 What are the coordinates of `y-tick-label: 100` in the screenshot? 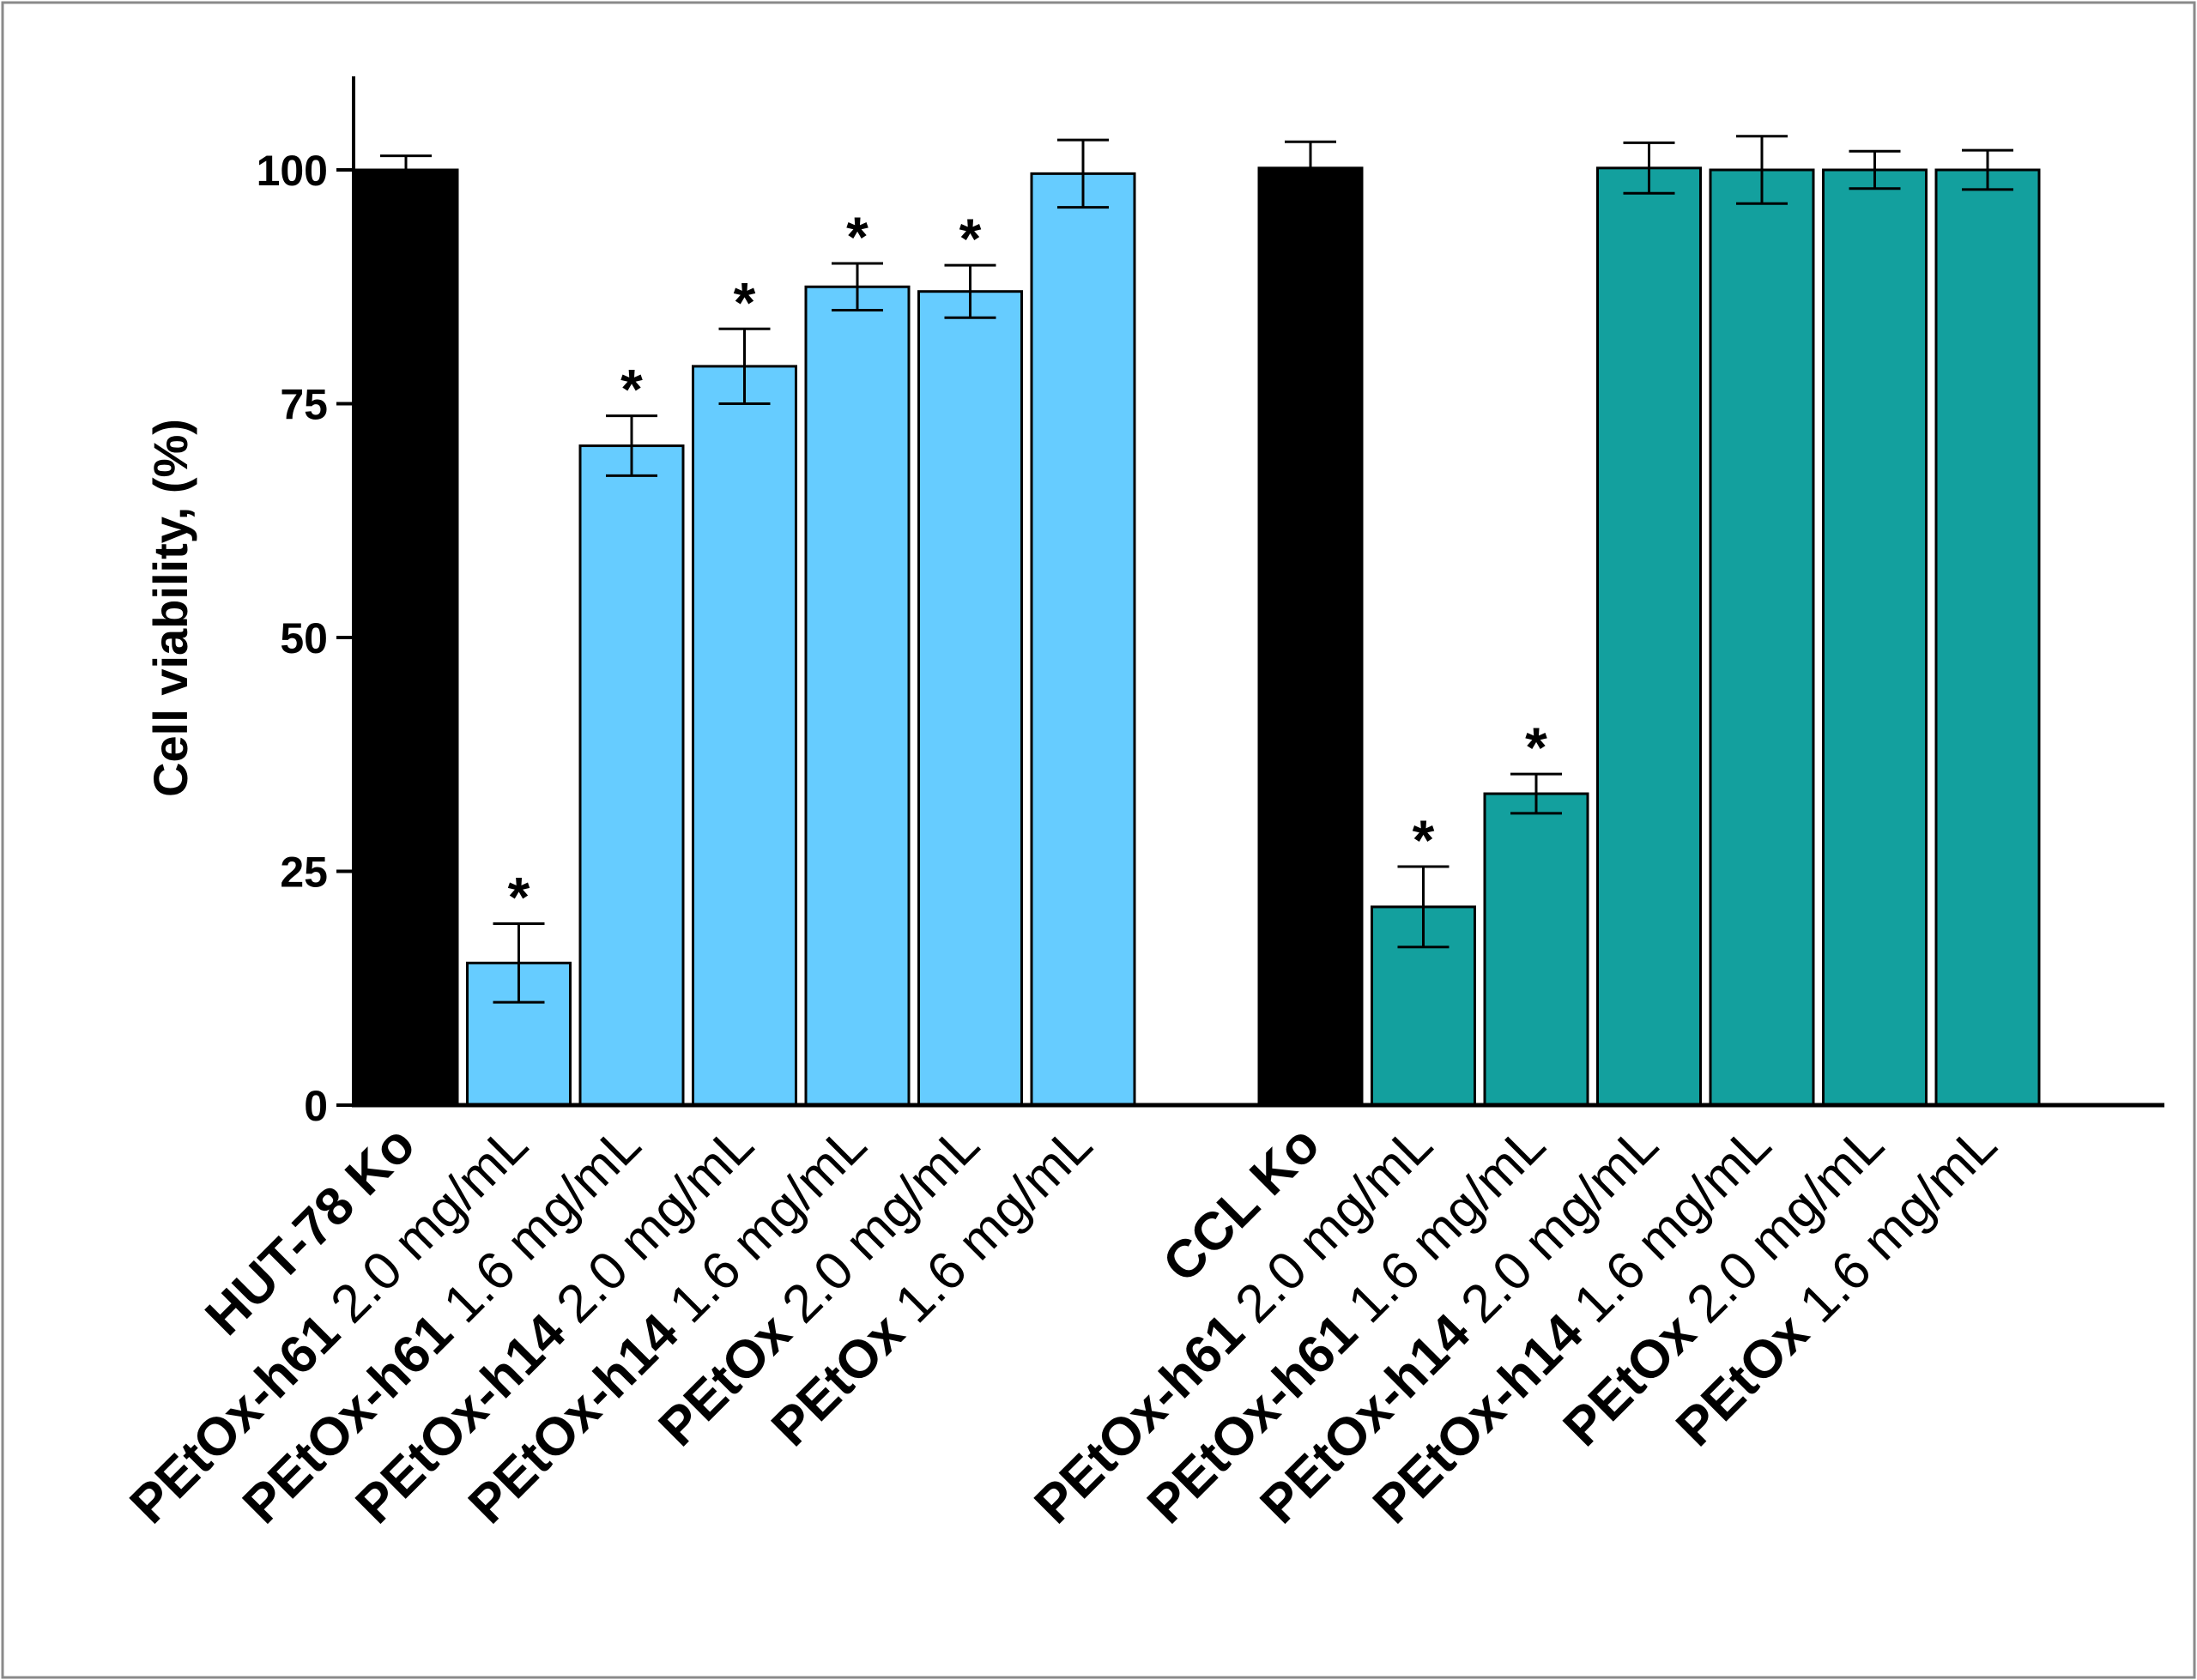 It's located at (292, 171).